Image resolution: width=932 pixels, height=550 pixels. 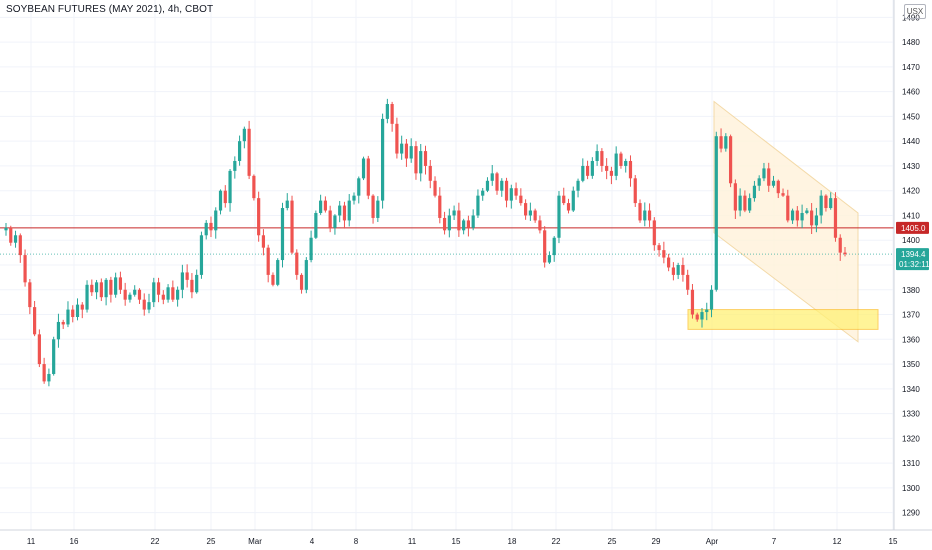 I want to click on time-tick-label: Apr, so click(x=712, y=541).